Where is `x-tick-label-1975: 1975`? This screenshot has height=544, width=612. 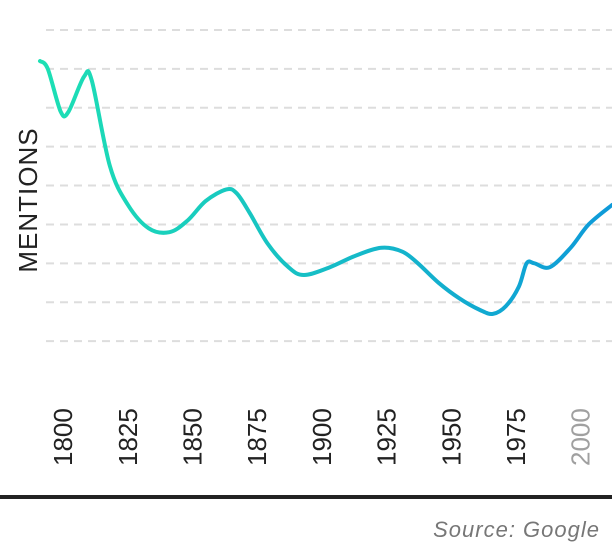
x-tick-label-1975: 1975 is located at coordinates (516, 437).